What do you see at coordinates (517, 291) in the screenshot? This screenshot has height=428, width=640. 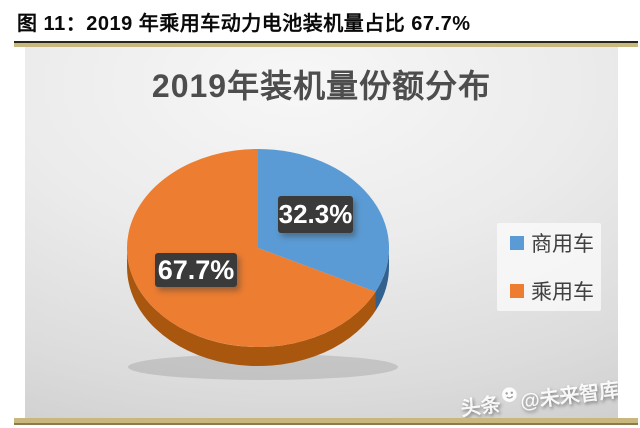 I see `legend-swatch-passenger` at bounding box center [517, 291].